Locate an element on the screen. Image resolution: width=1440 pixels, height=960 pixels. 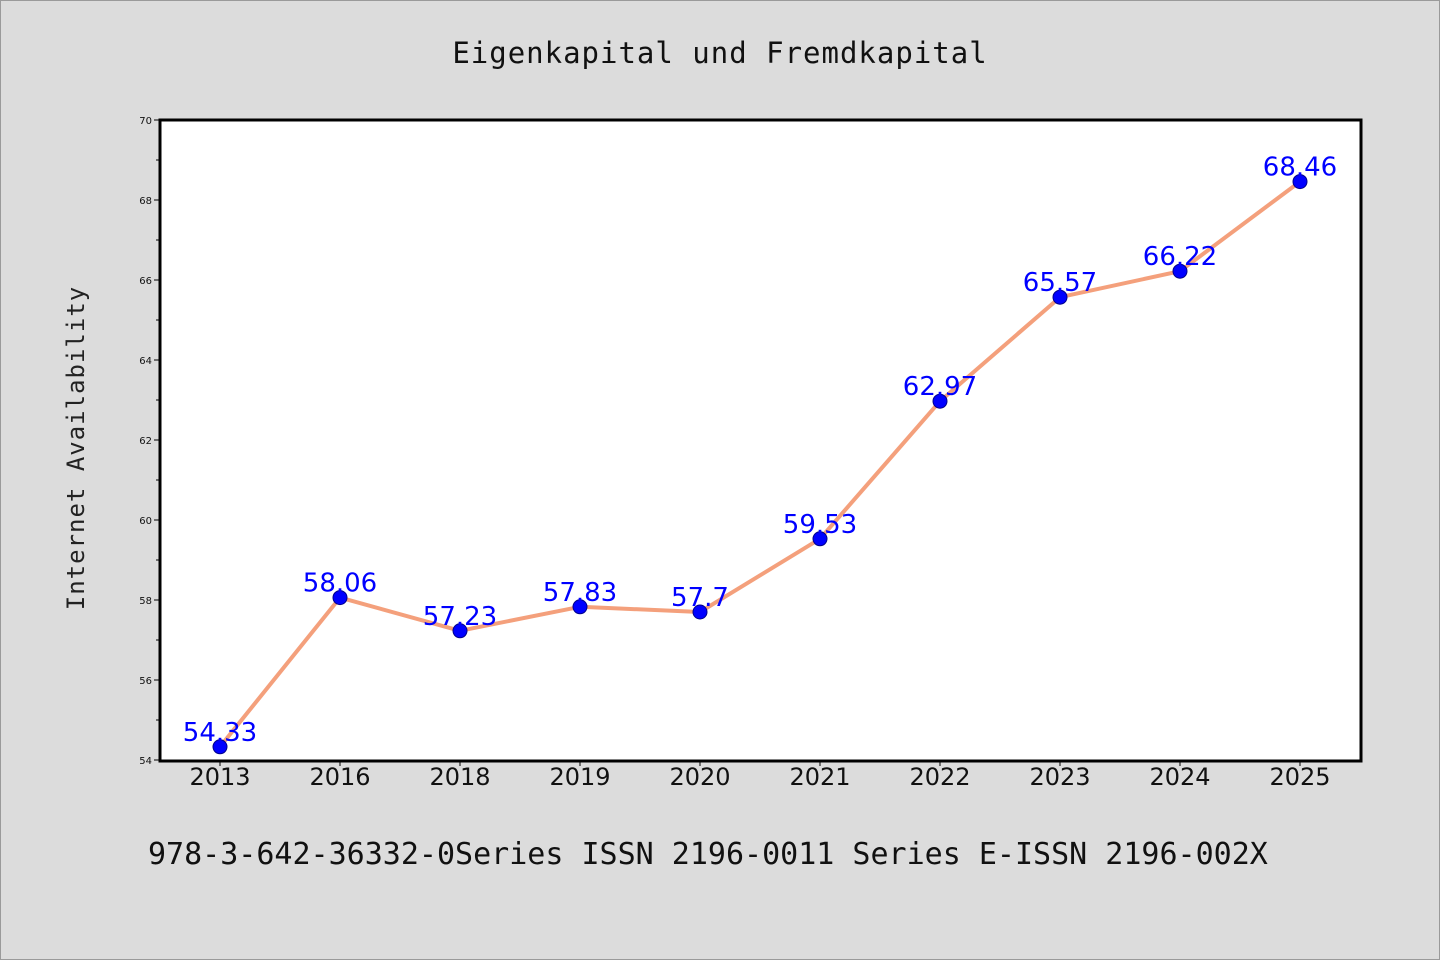
data-label: 57.7 is located at coordinates (700, 598).